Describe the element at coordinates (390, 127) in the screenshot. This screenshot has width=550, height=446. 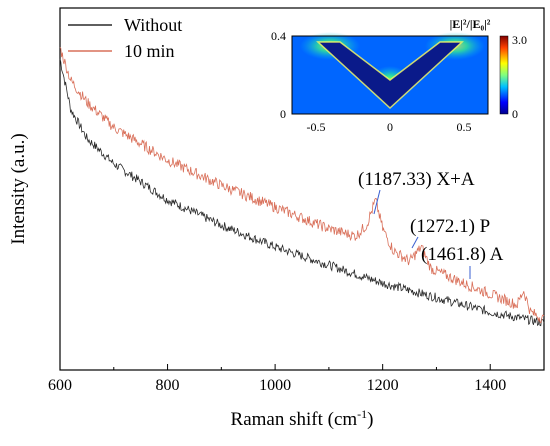
I see `inset-x-tick-zero: 0` at that location.